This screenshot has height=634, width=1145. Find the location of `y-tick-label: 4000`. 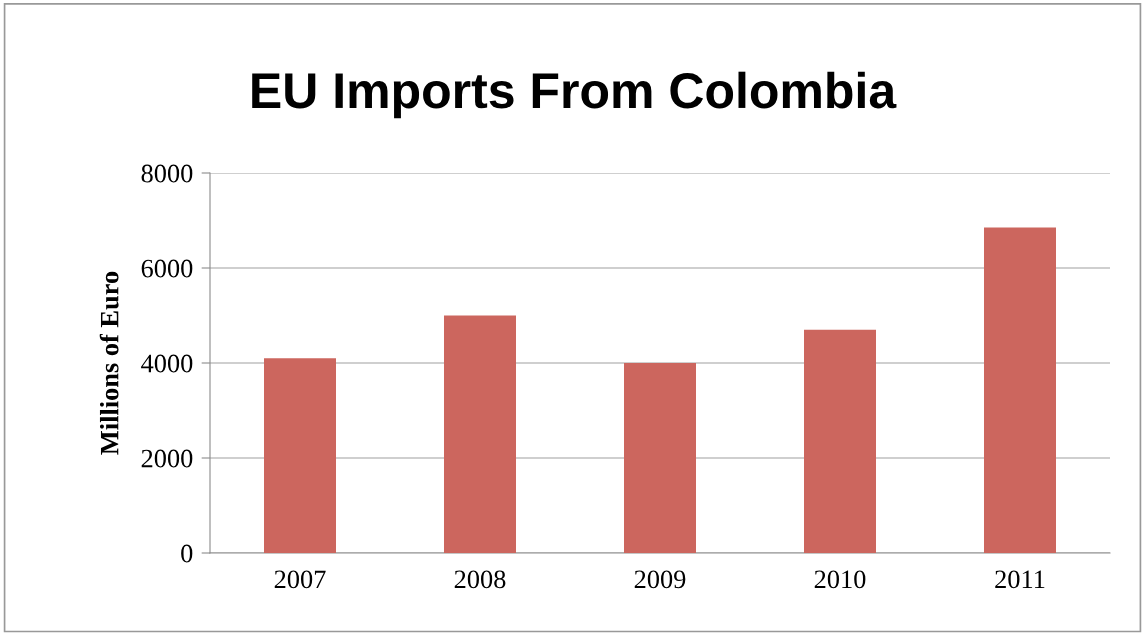

y-tick-label: 4000 is located at coordinates (167, 363).